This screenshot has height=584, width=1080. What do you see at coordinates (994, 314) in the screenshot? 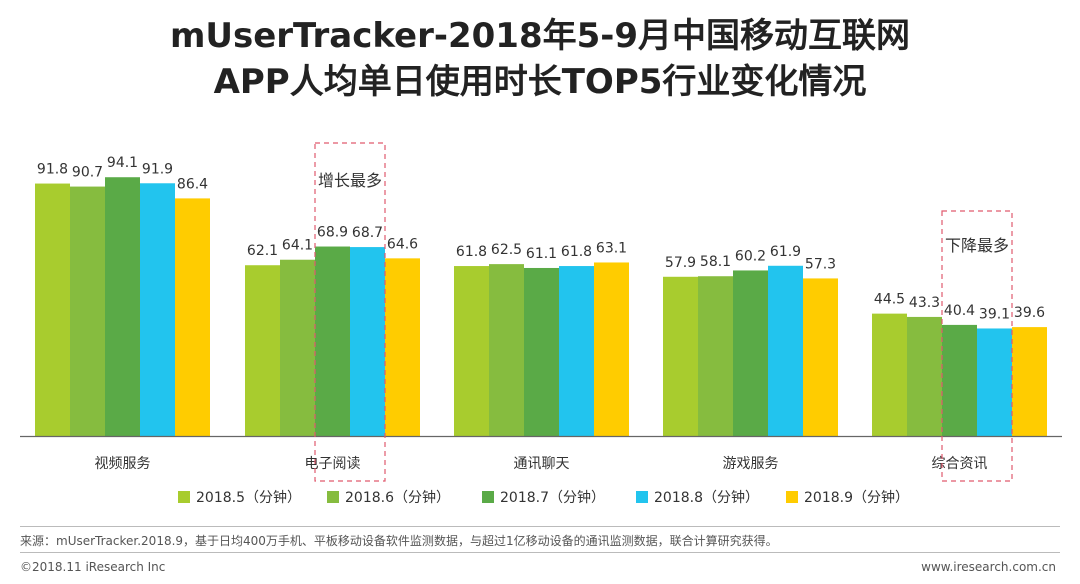
I see `value-label-4-3: 39.1` at bounding box center [994, 314].